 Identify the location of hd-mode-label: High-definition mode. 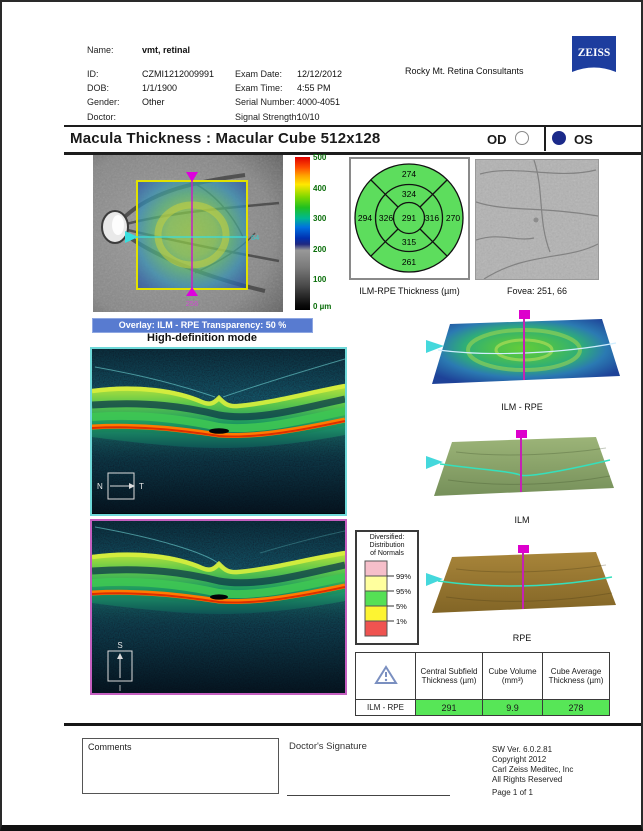
(202, 338).